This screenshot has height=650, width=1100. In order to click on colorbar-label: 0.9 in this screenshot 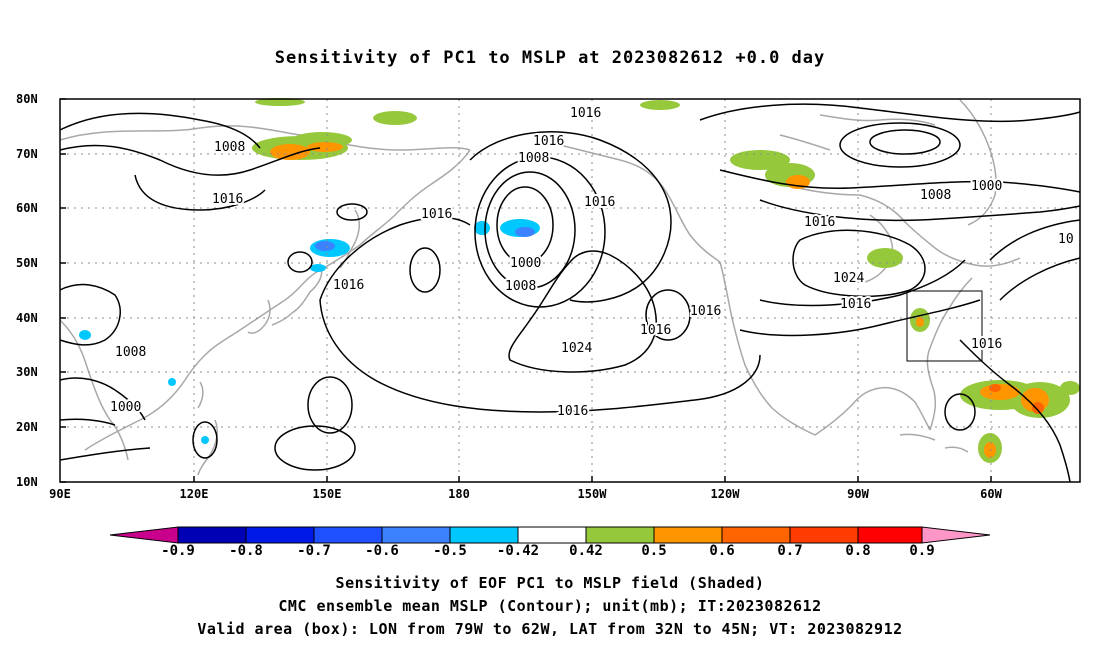, I will do `click(922, 551)`.